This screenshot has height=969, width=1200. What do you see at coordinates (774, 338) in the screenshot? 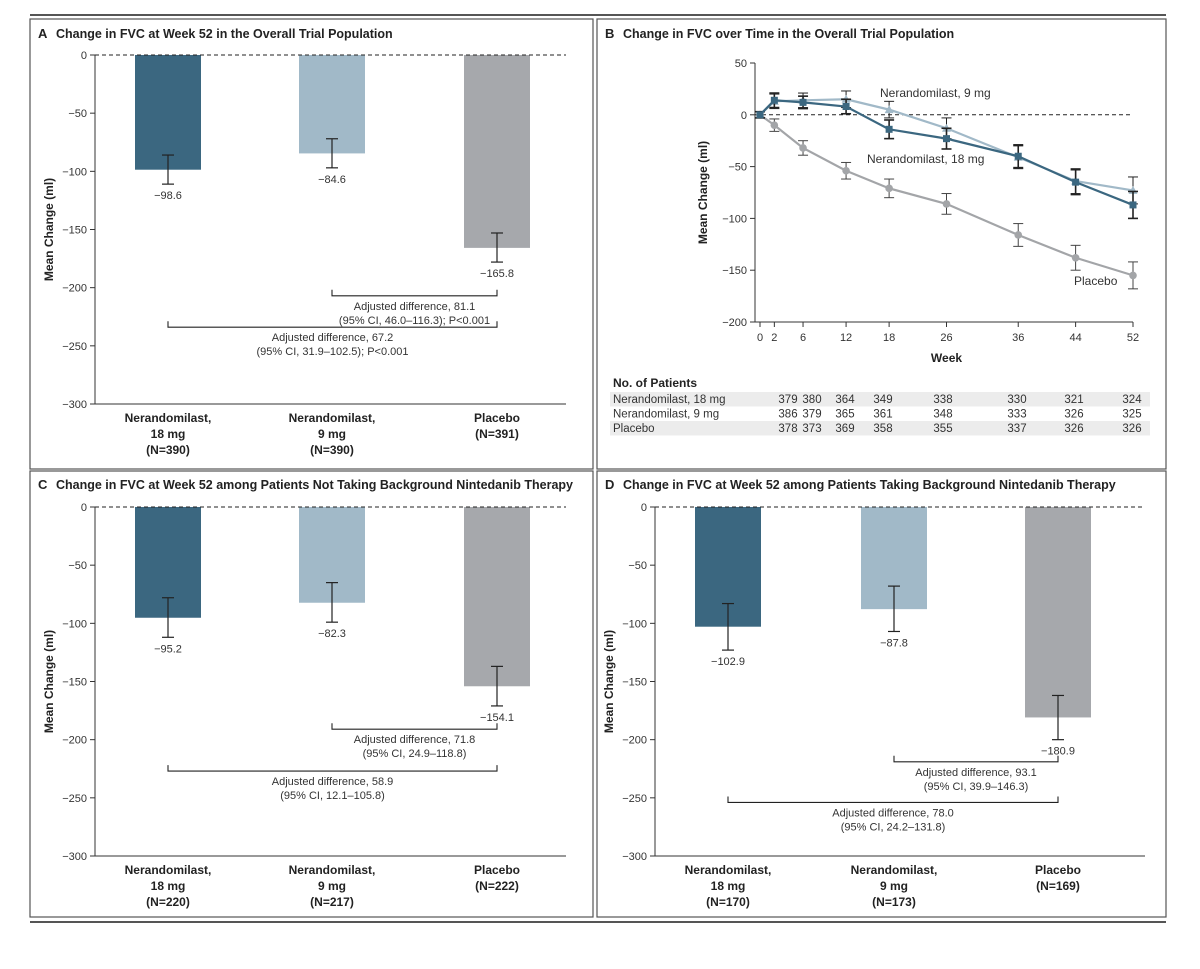
I see `x-tick-label: 2` at bounding box center [774, 338].